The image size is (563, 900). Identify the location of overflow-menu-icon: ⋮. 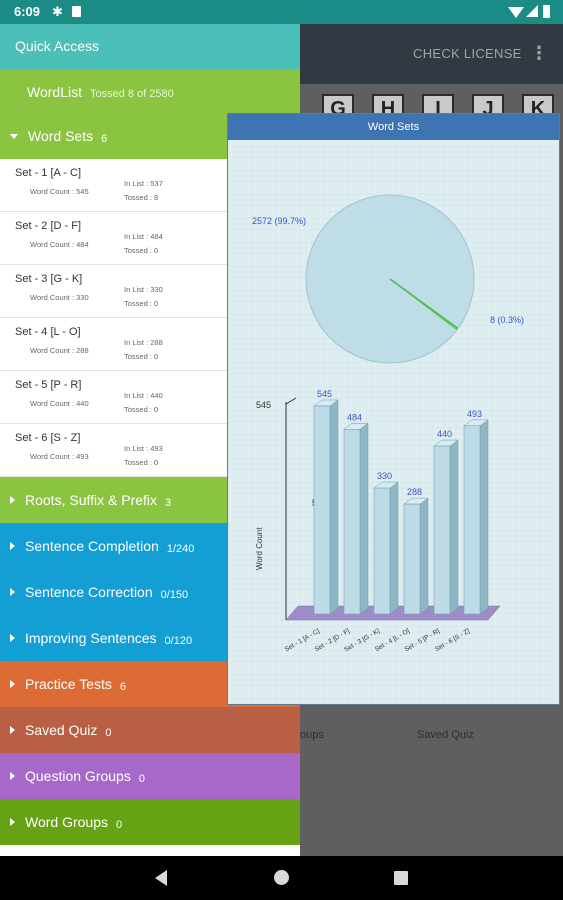
(539, 53).